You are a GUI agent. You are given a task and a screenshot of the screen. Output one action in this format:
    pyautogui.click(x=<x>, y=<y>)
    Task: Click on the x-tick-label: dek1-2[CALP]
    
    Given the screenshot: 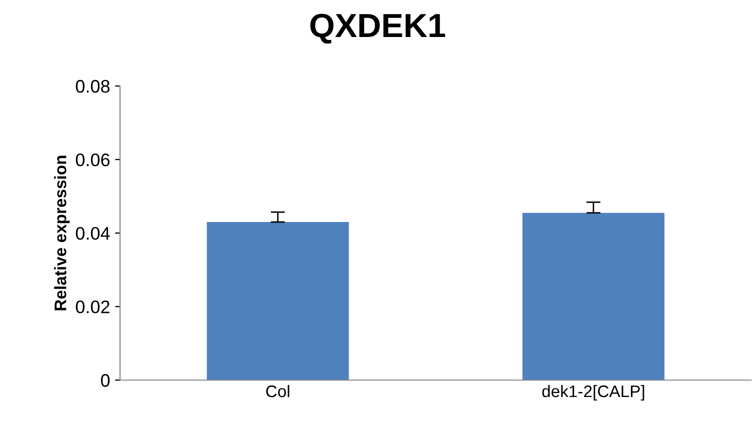 What is the action you would take?
    pyautogui.click(x=593, y=392)
    